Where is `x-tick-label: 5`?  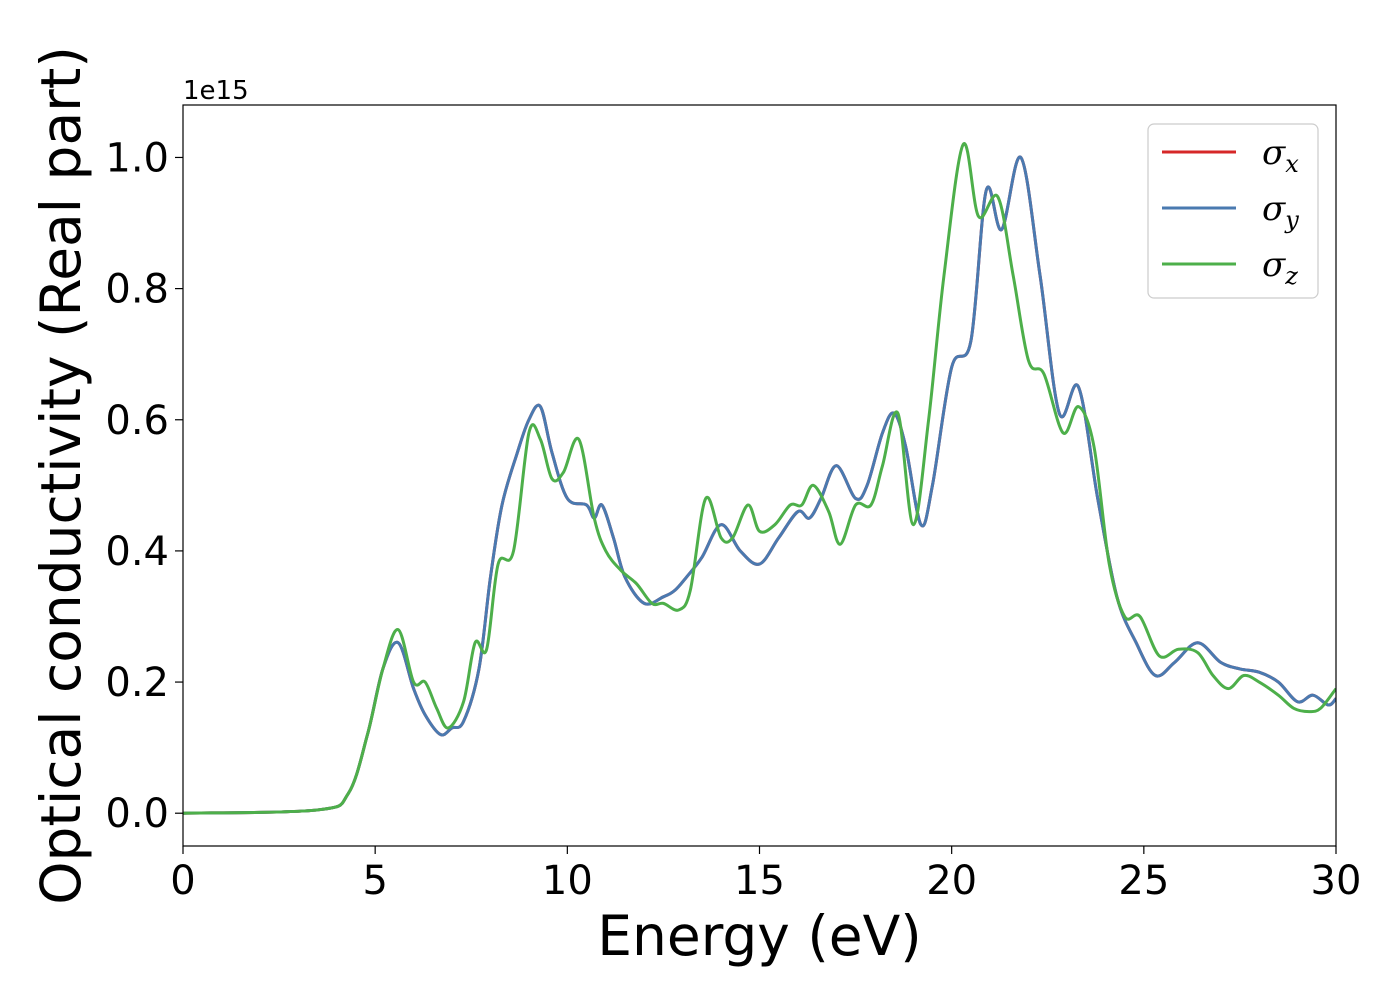
x-tick-label: 5 is located at coordinates (374, 881).